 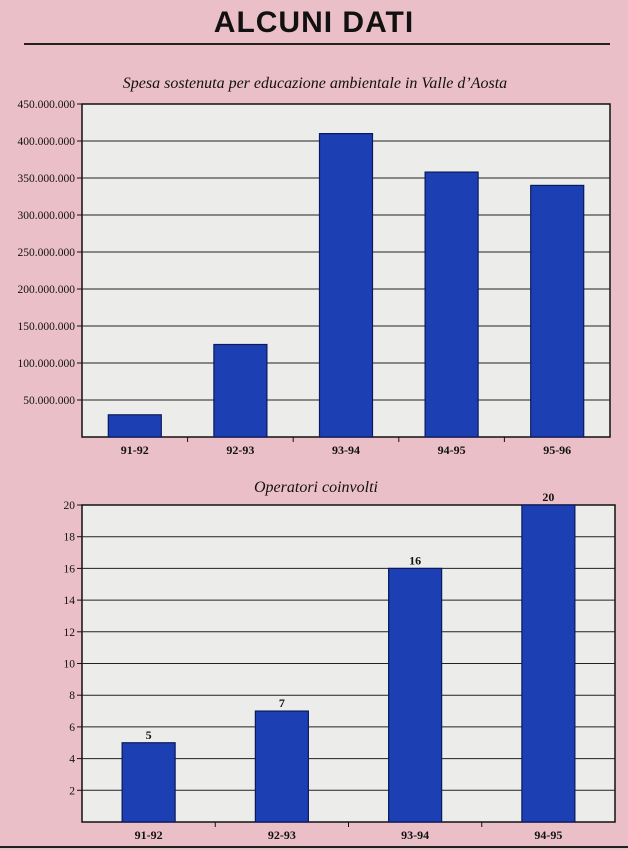 I want to click on y-tick-label: 10, so click(x=70, y=665).